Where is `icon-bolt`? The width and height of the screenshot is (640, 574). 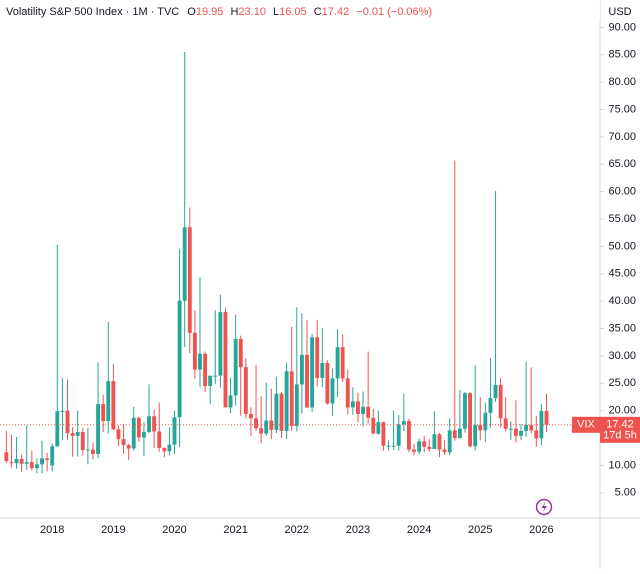
icon-bolt is located at coordinates (544, 507).